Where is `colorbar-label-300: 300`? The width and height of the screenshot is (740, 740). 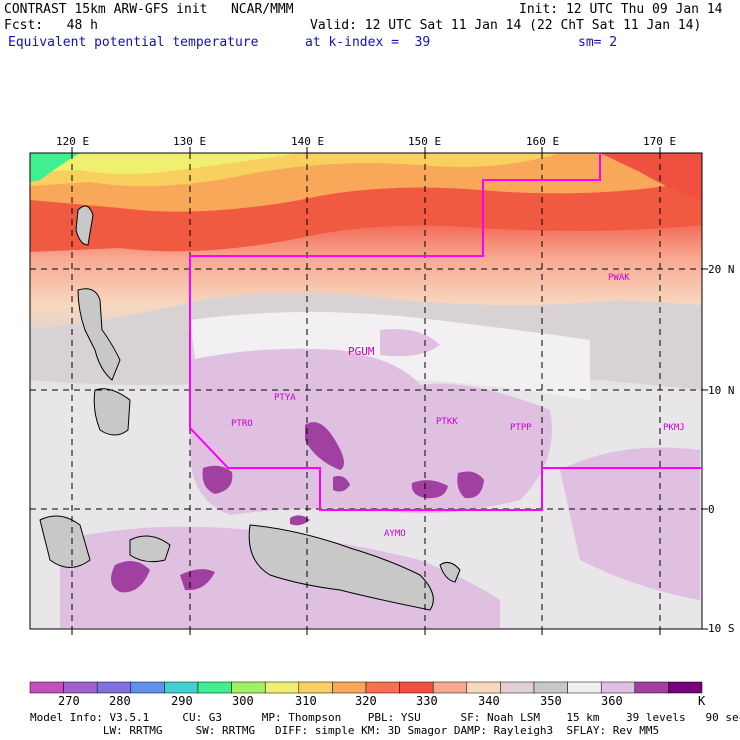 colorbar-label-300: 300 is located at coordinates (243, 701).